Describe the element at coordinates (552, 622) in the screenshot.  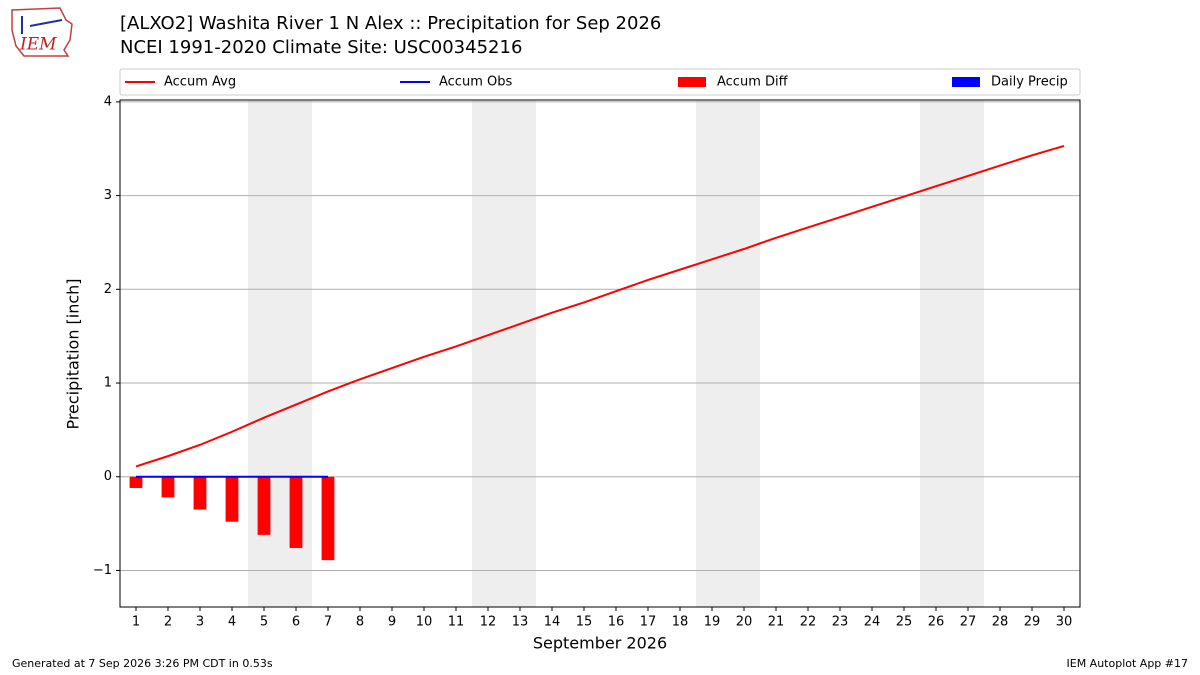
I see `x-tick-label: 14` at that location.